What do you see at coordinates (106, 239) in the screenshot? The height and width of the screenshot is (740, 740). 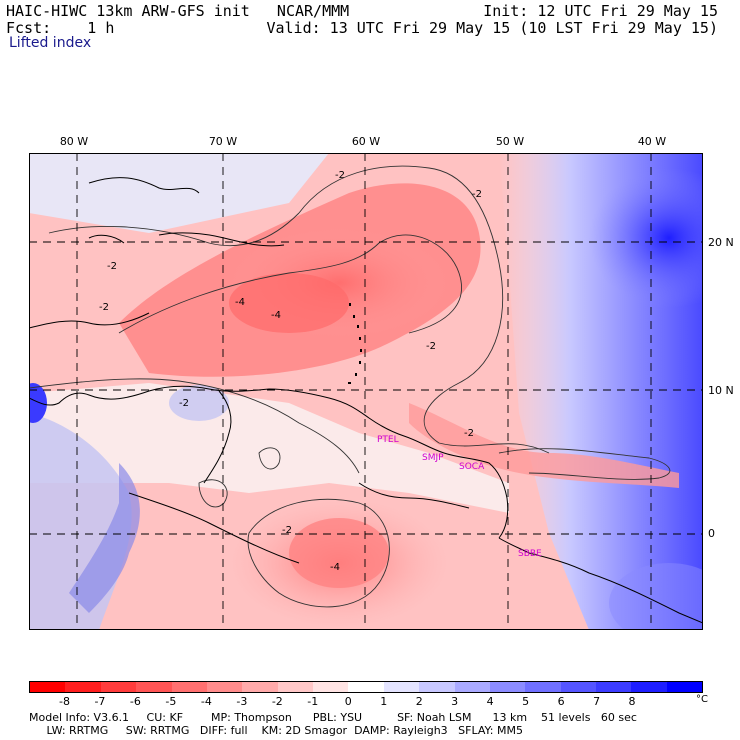 I see `jamaica-coast` at bounding box center [106, 239].